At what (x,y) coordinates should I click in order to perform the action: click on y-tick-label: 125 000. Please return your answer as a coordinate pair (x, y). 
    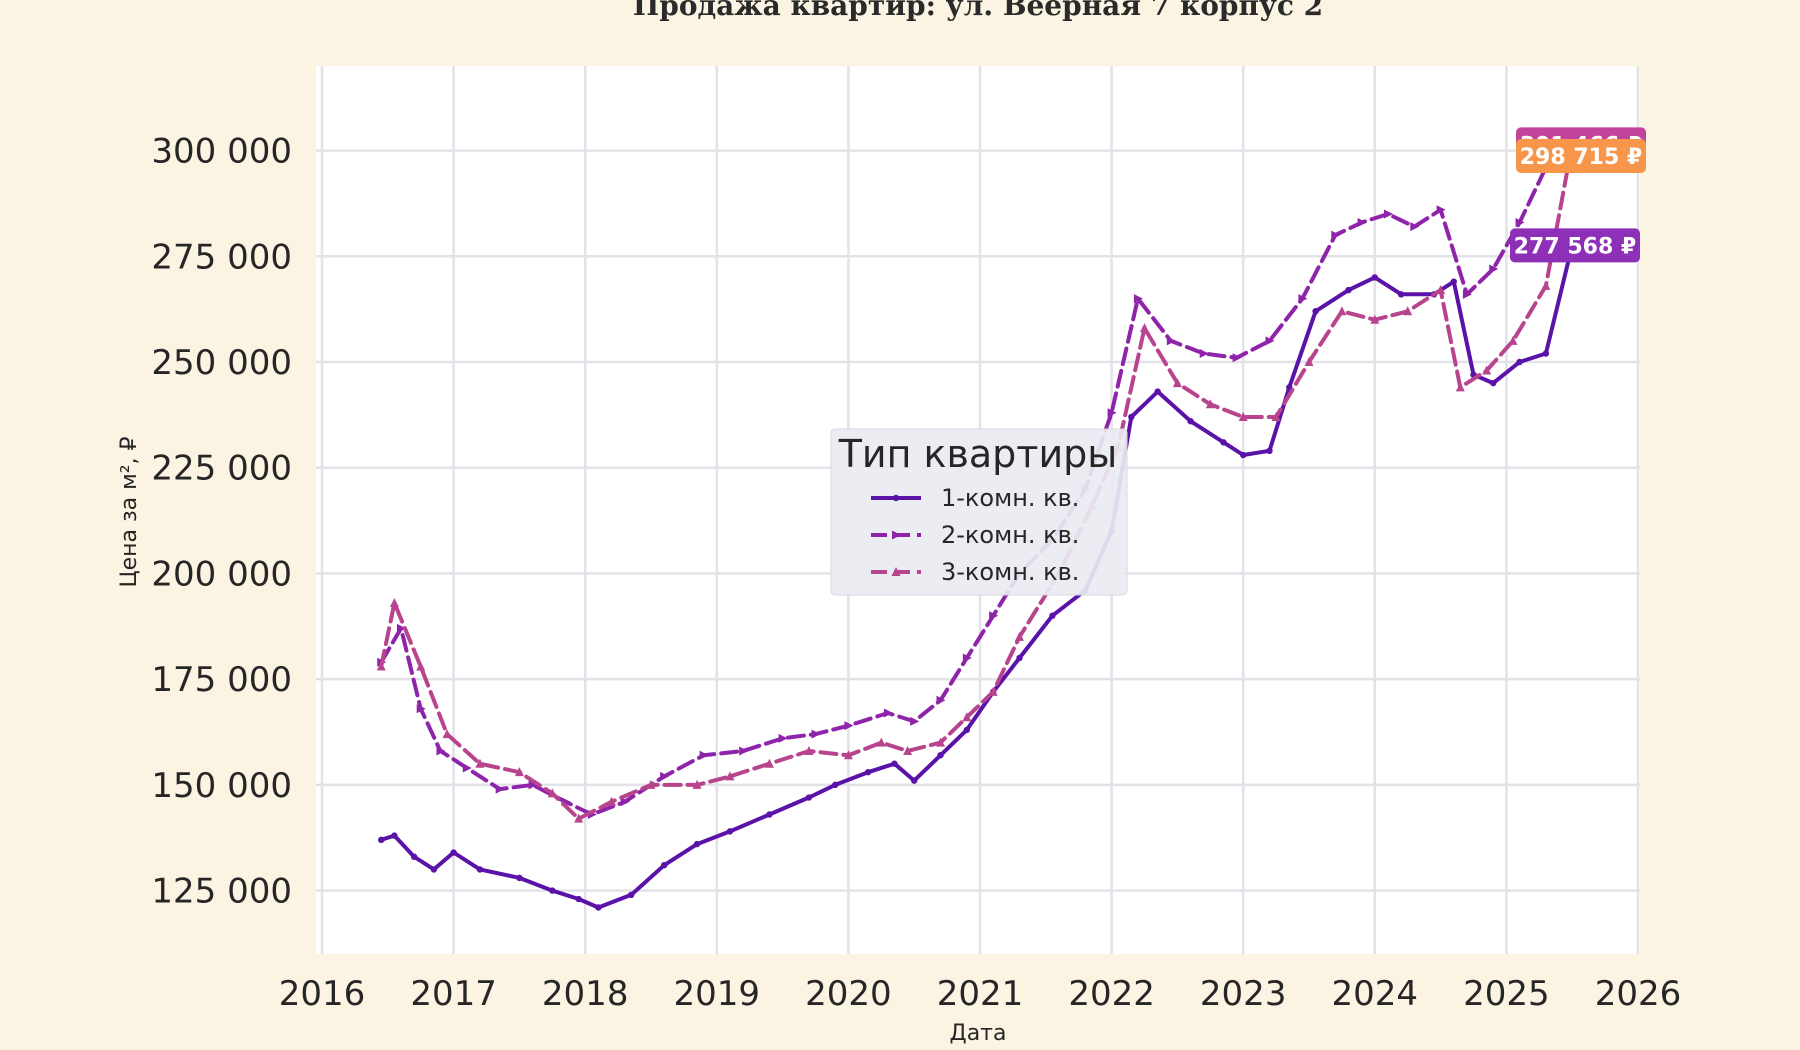
    Looking at the image, I should click on (221, 892).